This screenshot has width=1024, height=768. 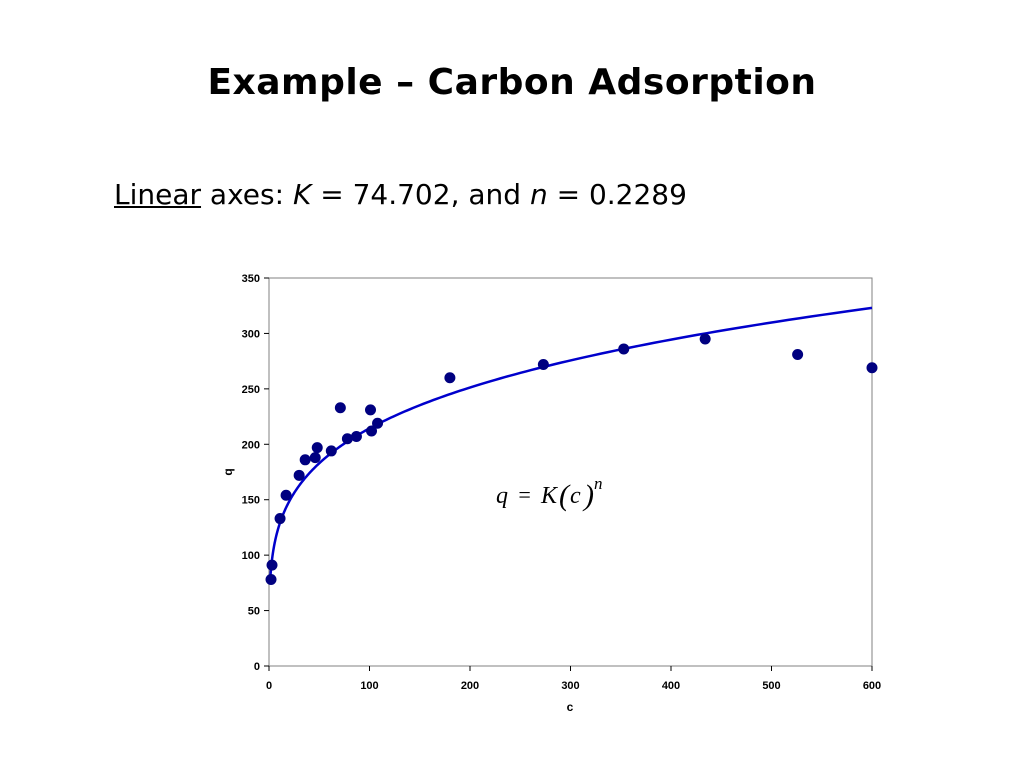 I want to click on eq-c: c, so click(x=575, y=496).